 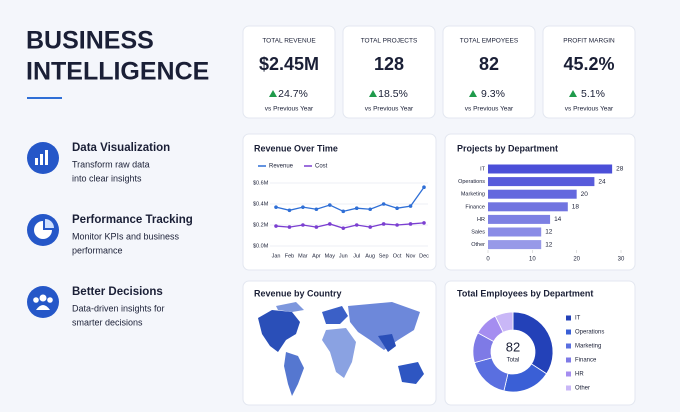 I want to click on bar-label: 12, so click(x=549, y=244).